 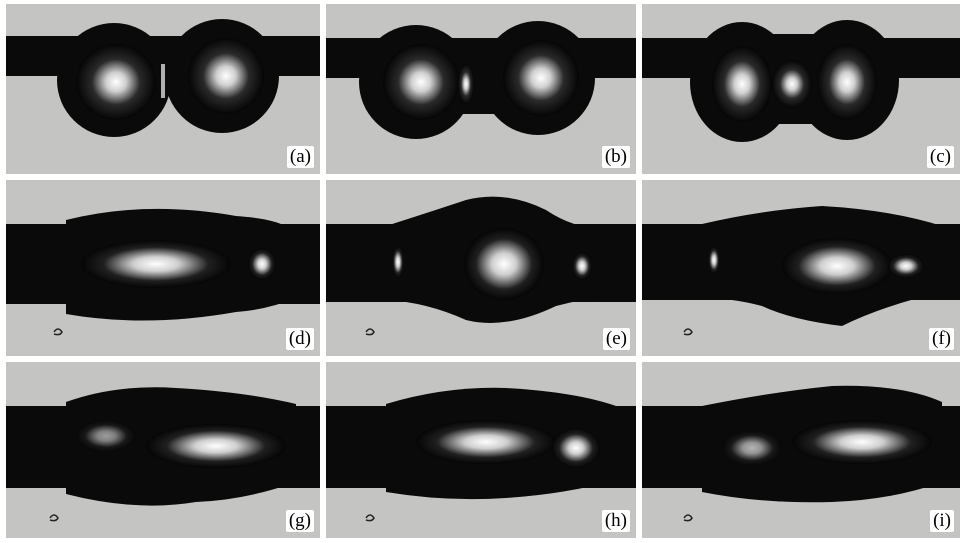 I want to click on panel-c-image, so click(x=801, y=81).